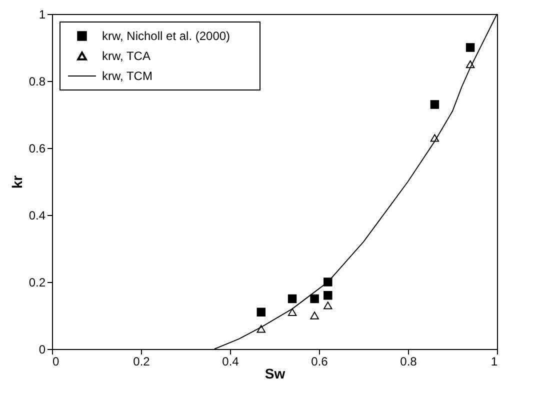  Describe the element at coordinates (126, 56) in the screenshot. I see `legend-label: krw, TCA` at that location.